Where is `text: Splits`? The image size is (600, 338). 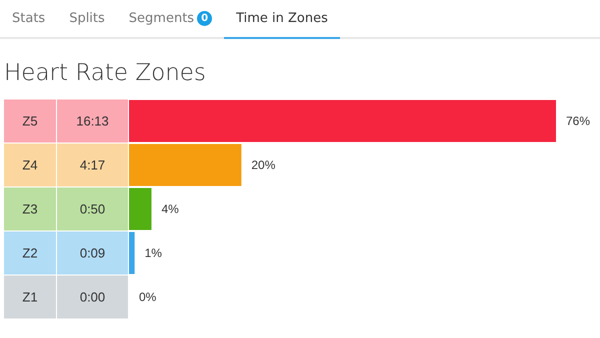 text: Splits is located at coordinates (87, 19).